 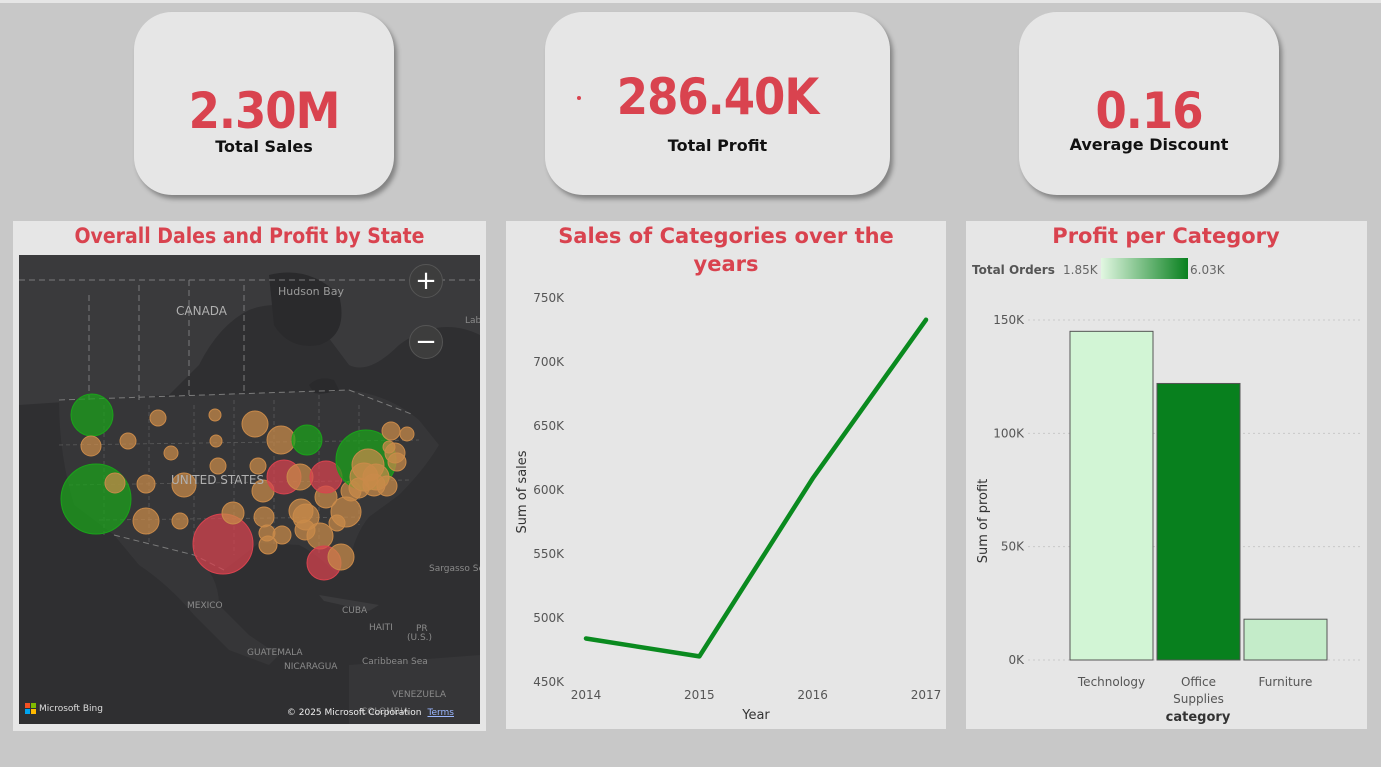 I want to click on kpi-value: 0.16, so click(x=1149, y=111).